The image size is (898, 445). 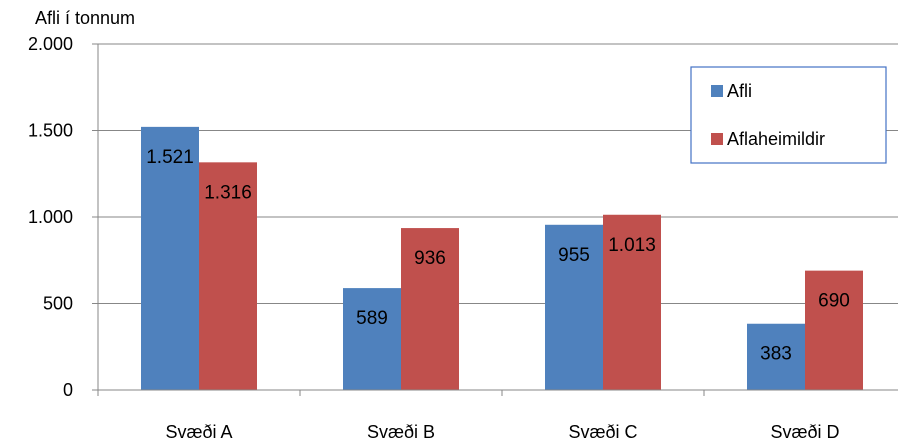 I want to click on x-tick-label: Svæði D, so click(x=804, y=432).